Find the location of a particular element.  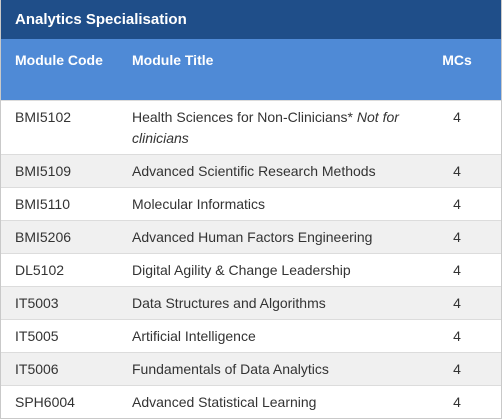

table-header-row: Module Code Module Title MCs is located at coordinates (251, 69).